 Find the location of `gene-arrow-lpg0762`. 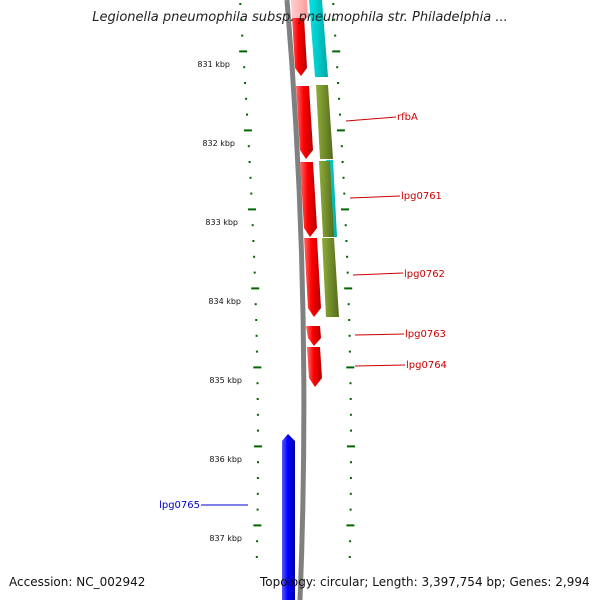

gene-arrow-lpg0762 is located at coordinates (312, 277).